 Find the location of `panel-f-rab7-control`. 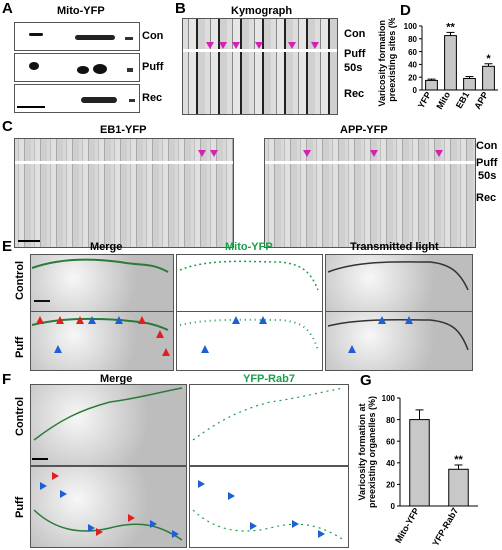

panel-f-rab7-control is located at coordinates (269, 425).